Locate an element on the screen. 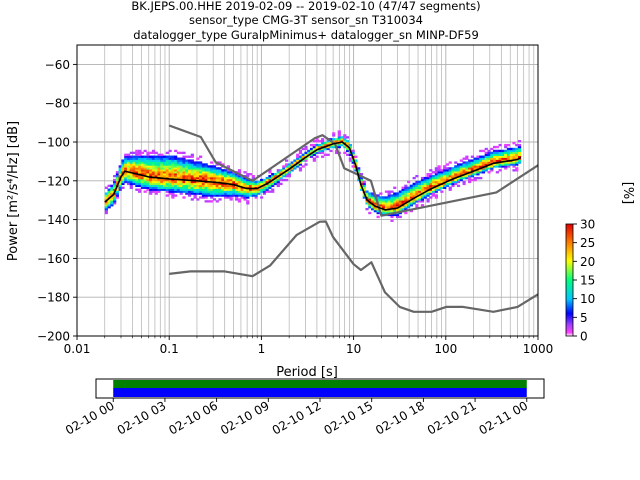  colorbar-gradient is located at coordinates (569, 280).